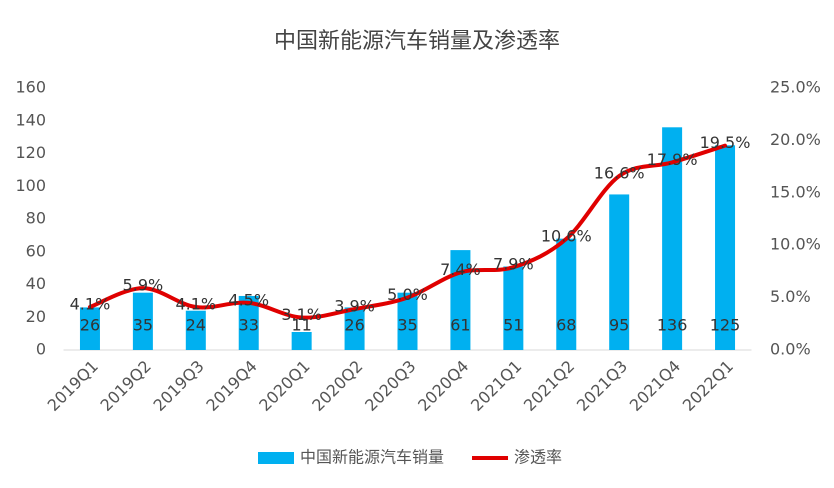  Describe the element at coordinates (566, 235) in the screenshot. I see `data-label: 10.6%` at that location.